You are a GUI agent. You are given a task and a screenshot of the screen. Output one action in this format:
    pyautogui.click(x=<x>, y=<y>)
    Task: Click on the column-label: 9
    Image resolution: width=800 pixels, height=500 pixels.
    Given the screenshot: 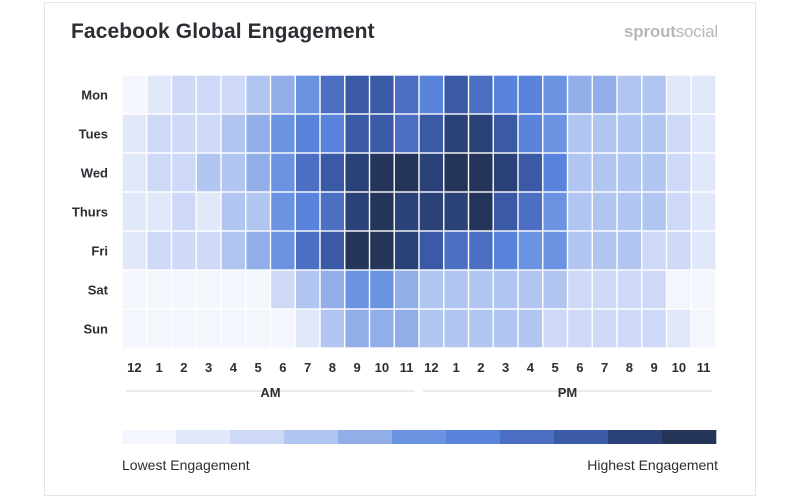 What is the action you would take?
    pyautogui.click(x=654, y=367)
    